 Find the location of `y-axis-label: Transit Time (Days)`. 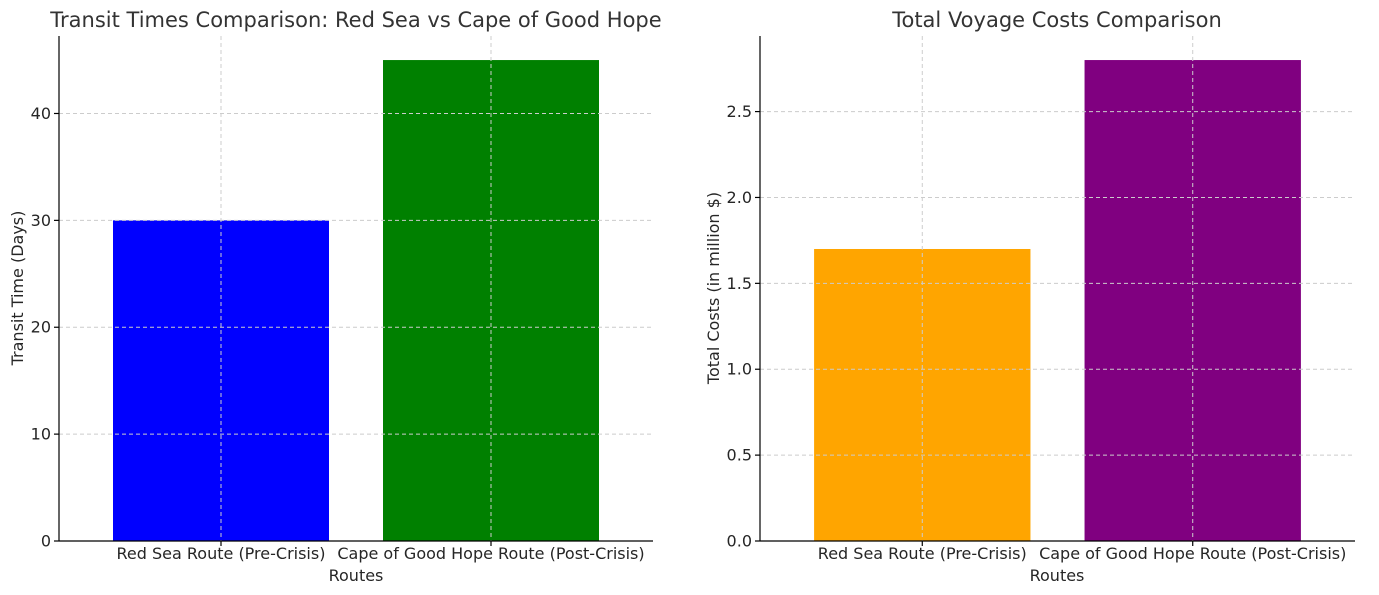

y-axis-label: Transit Time (Days) is located at coordinates (17, 289).